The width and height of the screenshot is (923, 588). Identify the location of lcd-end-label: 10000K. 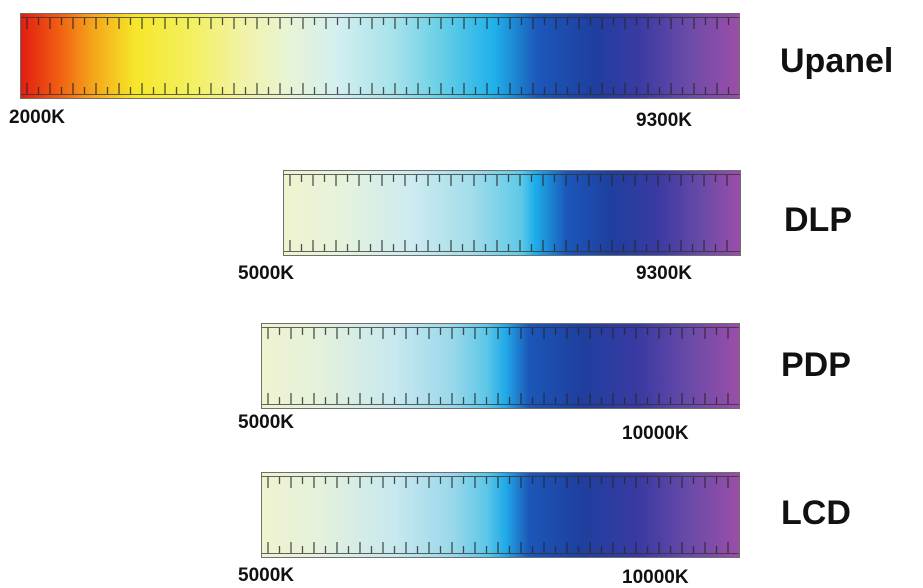
(655, 577).